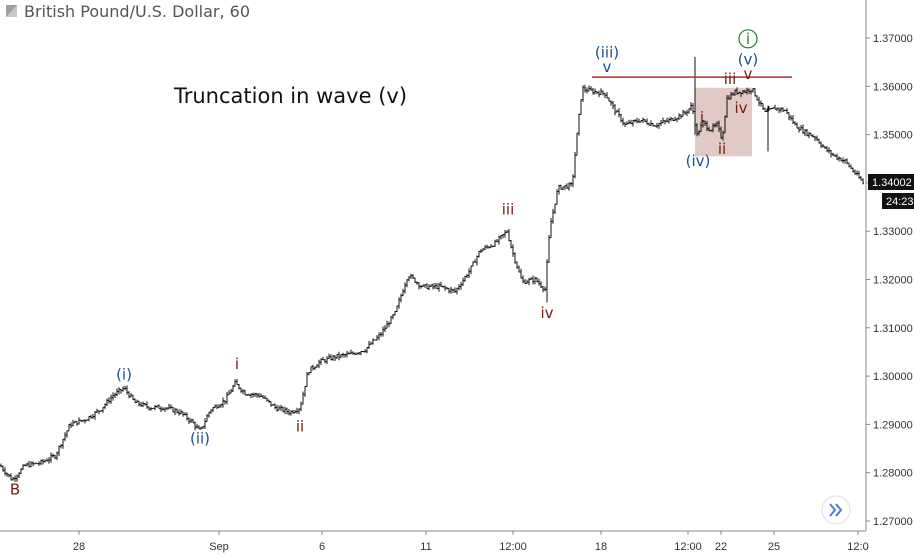 The width and height of the screenshot is (914, 556). Describe the element at coordinates (893, 425) in the screenshot. I see `y-tick-label: 1.29000` at that location.